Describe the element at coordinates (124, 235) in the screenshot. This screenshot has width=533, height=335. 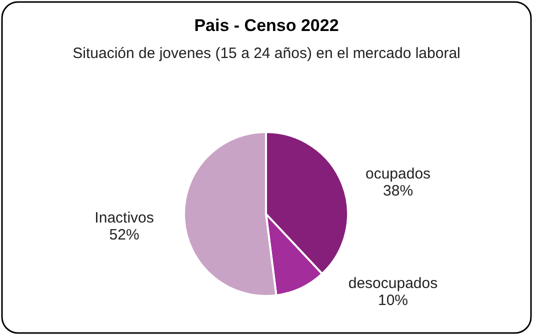
I see `data-label: 52%` at that location.